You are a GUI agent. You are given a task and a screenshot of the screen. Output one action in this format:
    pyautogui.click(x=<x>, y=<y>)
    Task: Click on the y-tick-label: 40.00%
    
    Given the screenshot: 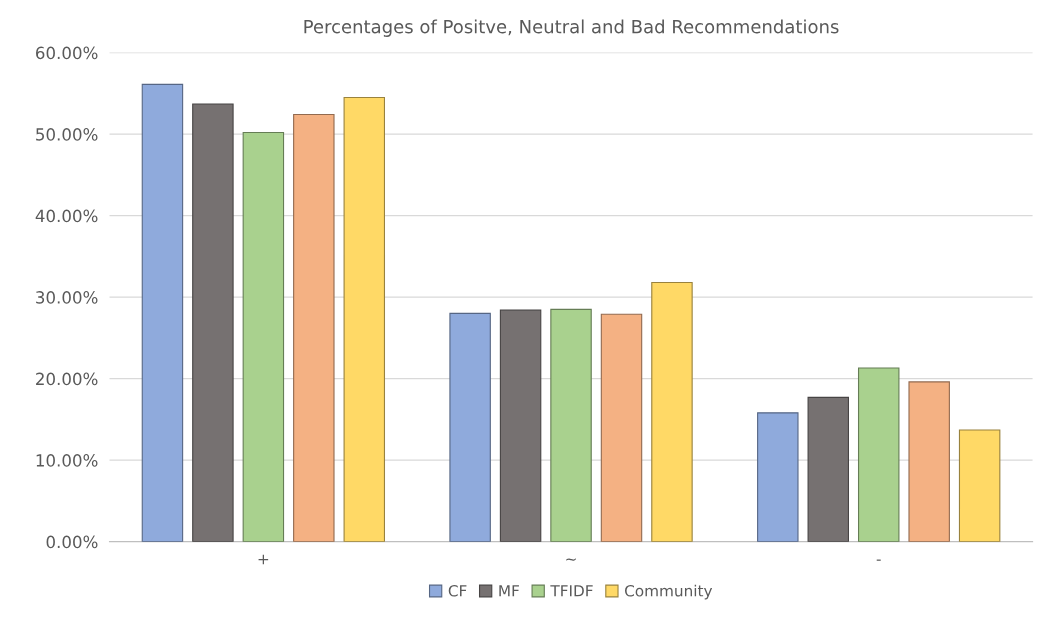 What is the action you would take?
    pyautogui.click(x=66, y=216)
    